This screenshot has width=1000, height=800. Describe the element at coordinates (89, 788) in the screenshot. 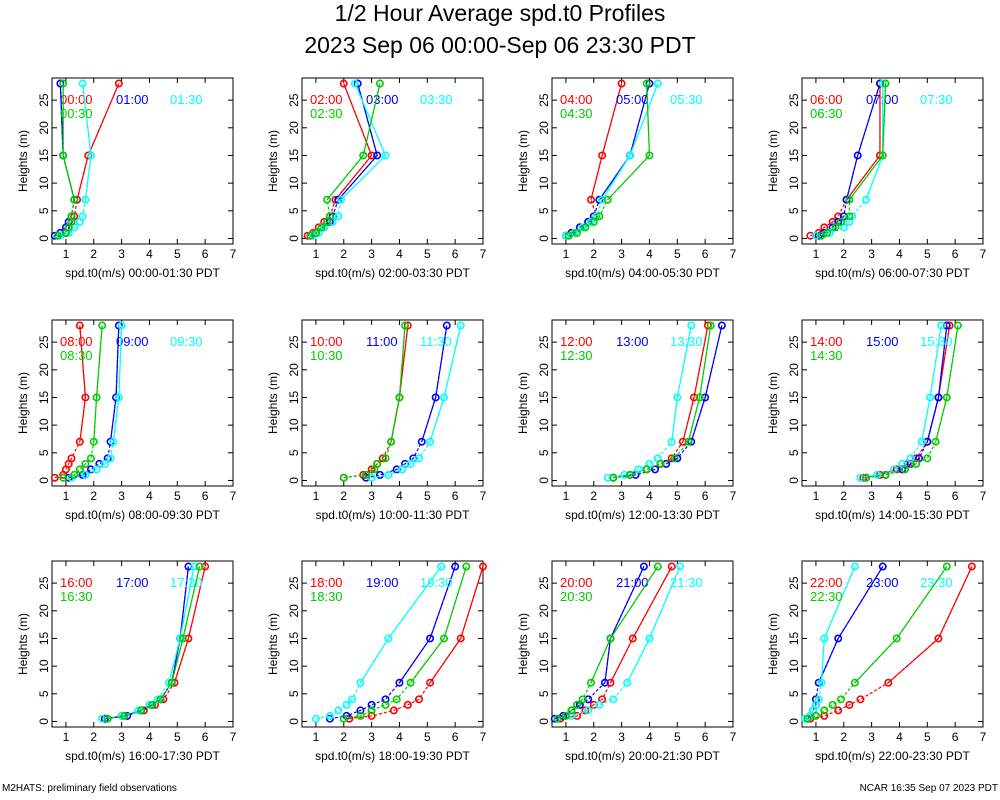

I see `footer-note: M2HATS: preliminary field observations` at that location.